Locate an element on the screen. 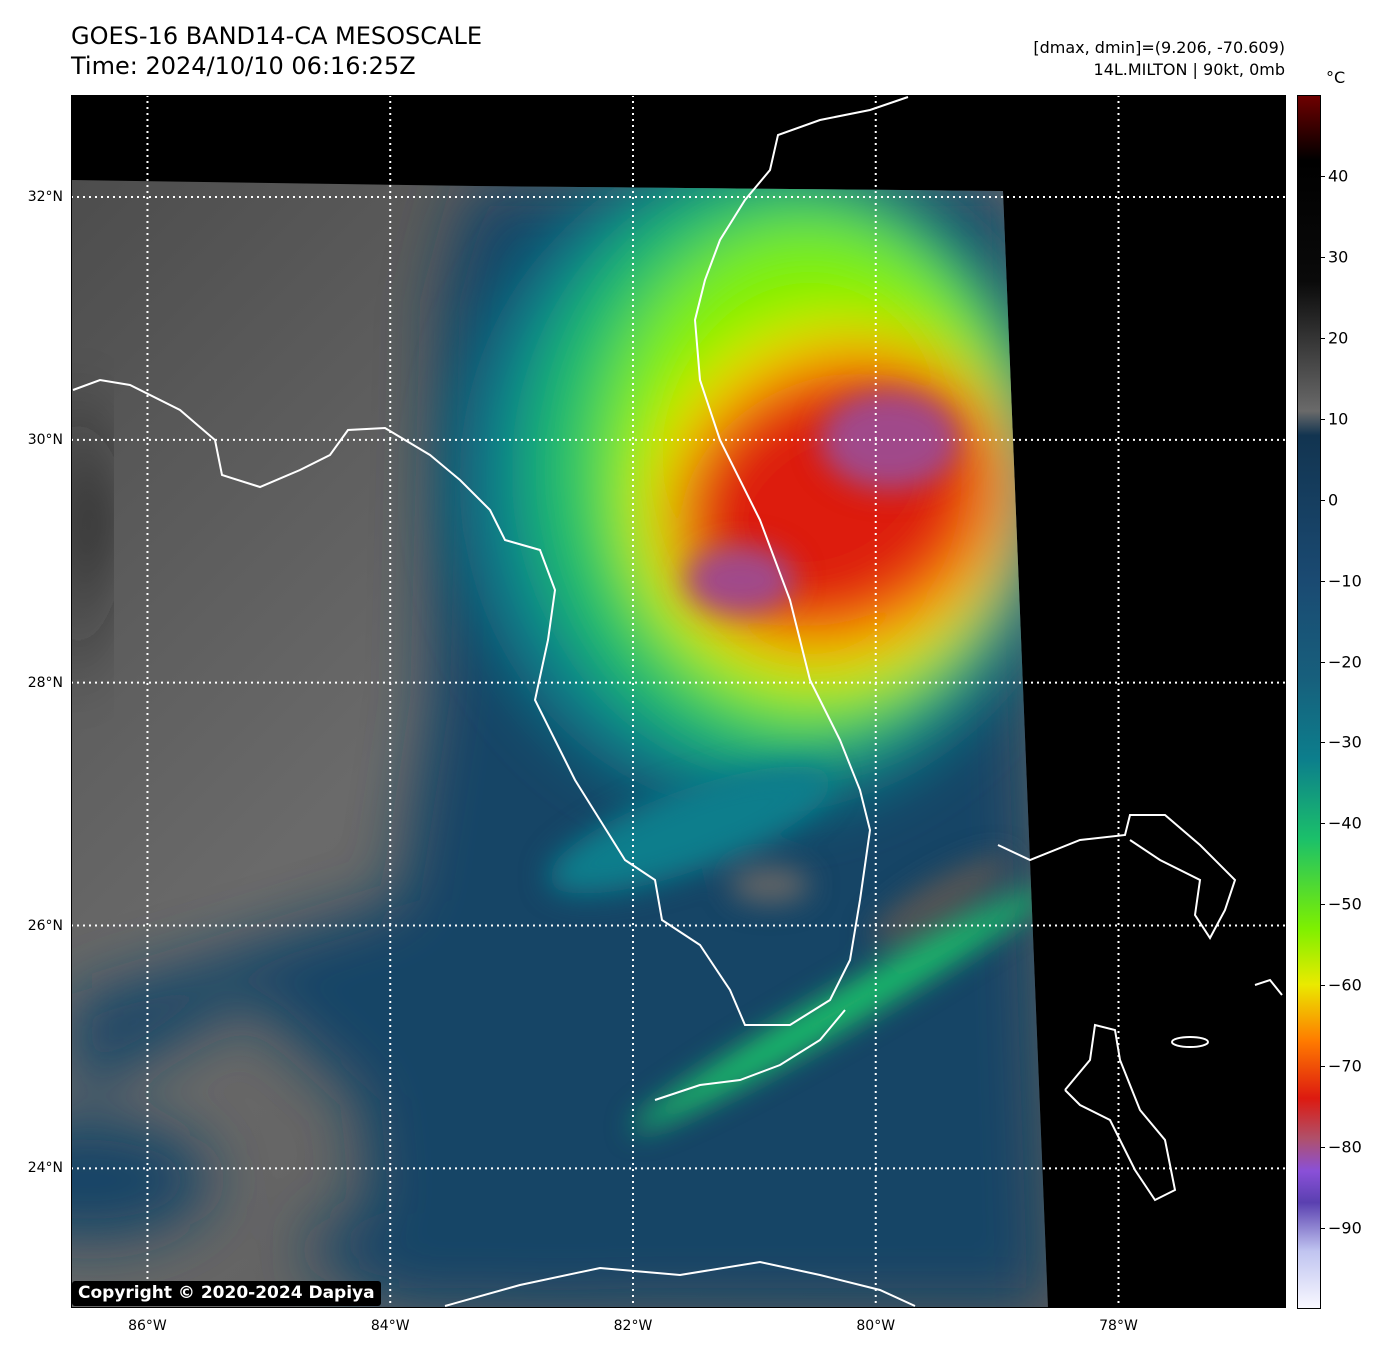 Image resolution: width=1390 pixels, height=1359 pixels. longitude-label: 80°W is located at coordinates (876, 1326).